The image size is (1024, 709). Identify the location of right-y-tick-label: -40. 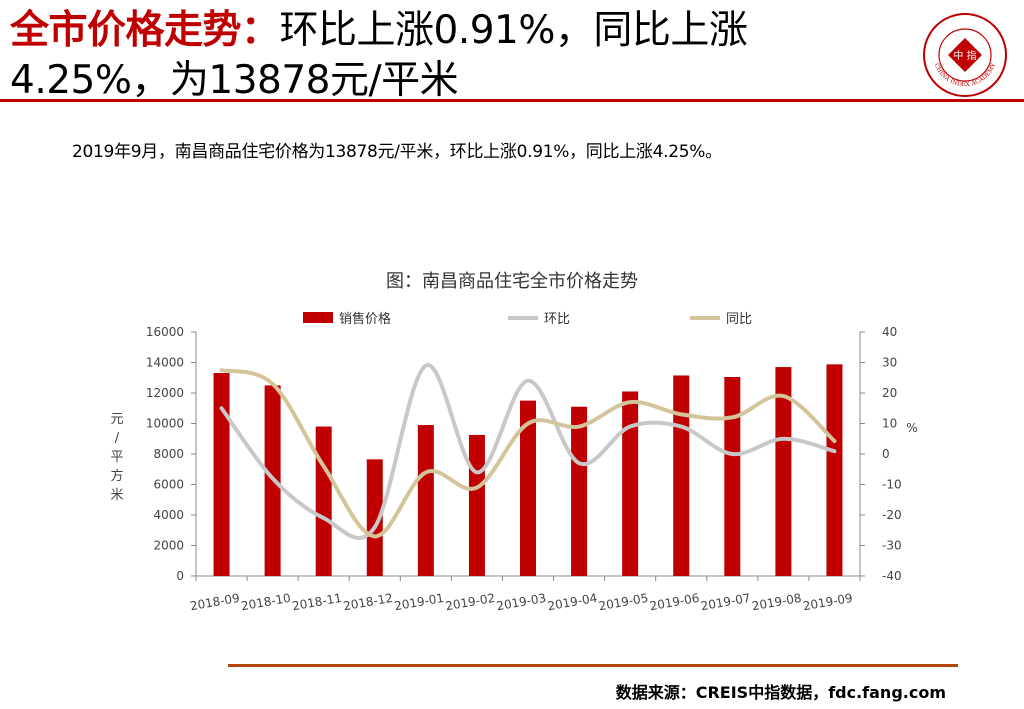
(892, 576).